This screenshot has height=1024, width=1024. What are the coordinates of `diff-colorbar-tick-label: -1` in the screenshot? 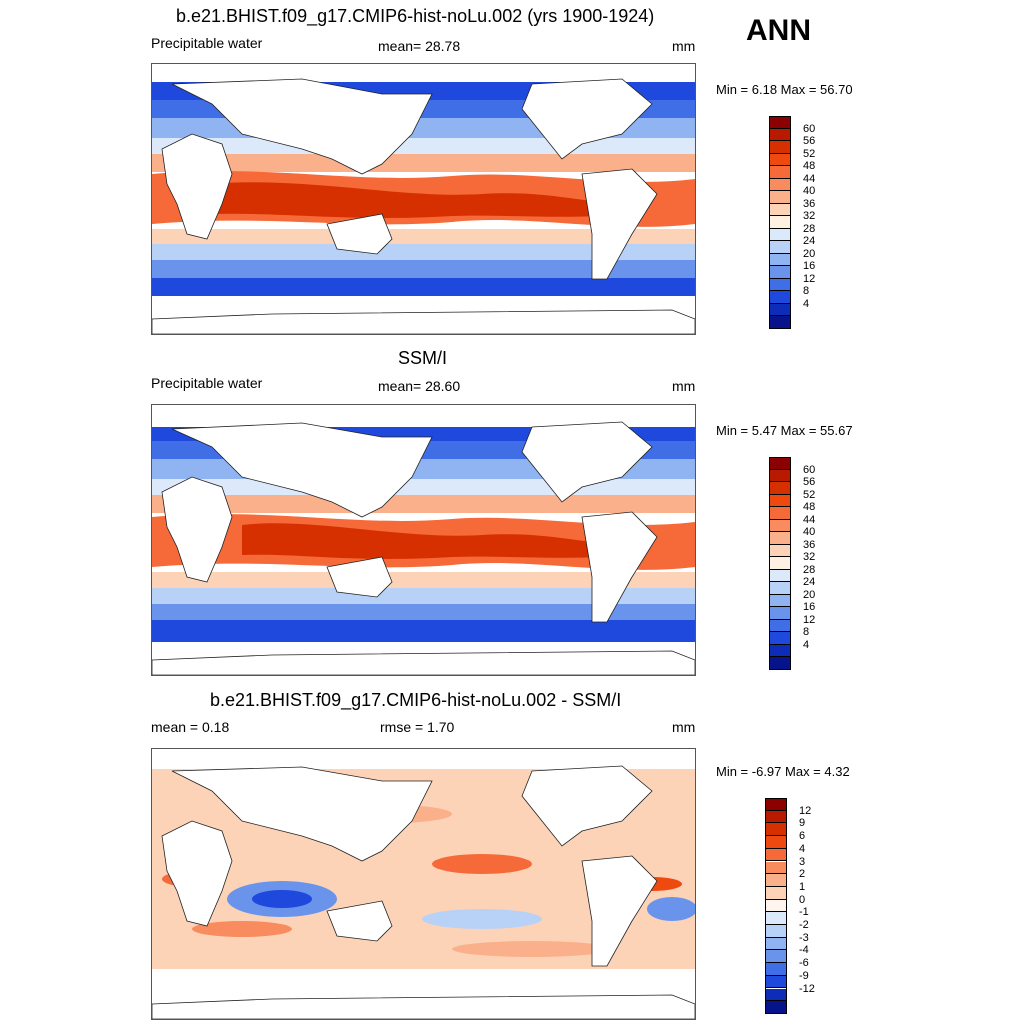 It's located at (804, 912).